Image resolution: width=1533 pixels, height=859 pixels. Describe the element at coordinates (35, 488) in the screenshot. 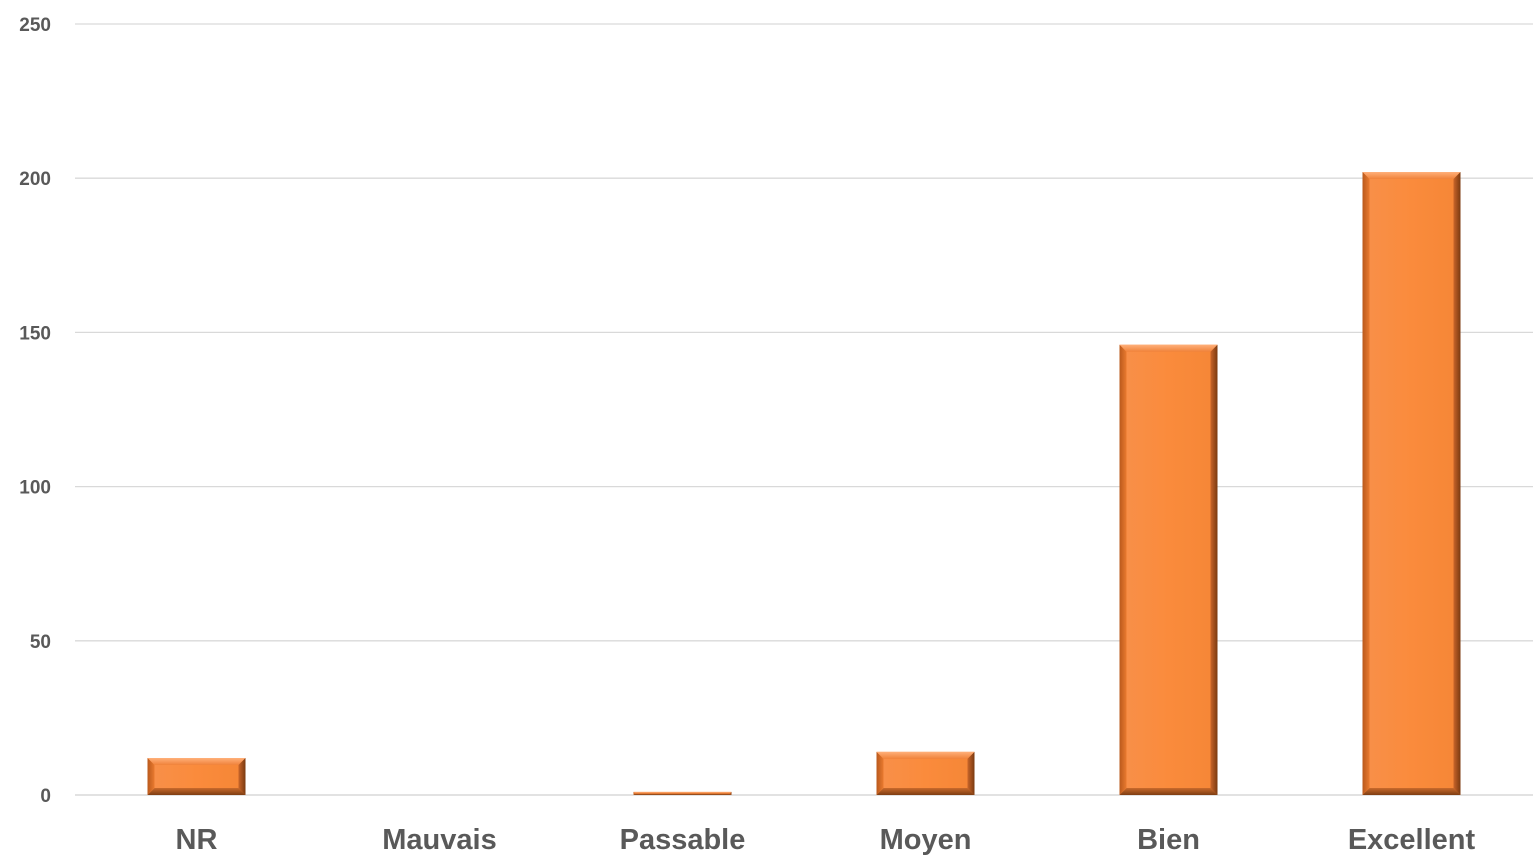

I see `y-tick-label: 100` at that location.